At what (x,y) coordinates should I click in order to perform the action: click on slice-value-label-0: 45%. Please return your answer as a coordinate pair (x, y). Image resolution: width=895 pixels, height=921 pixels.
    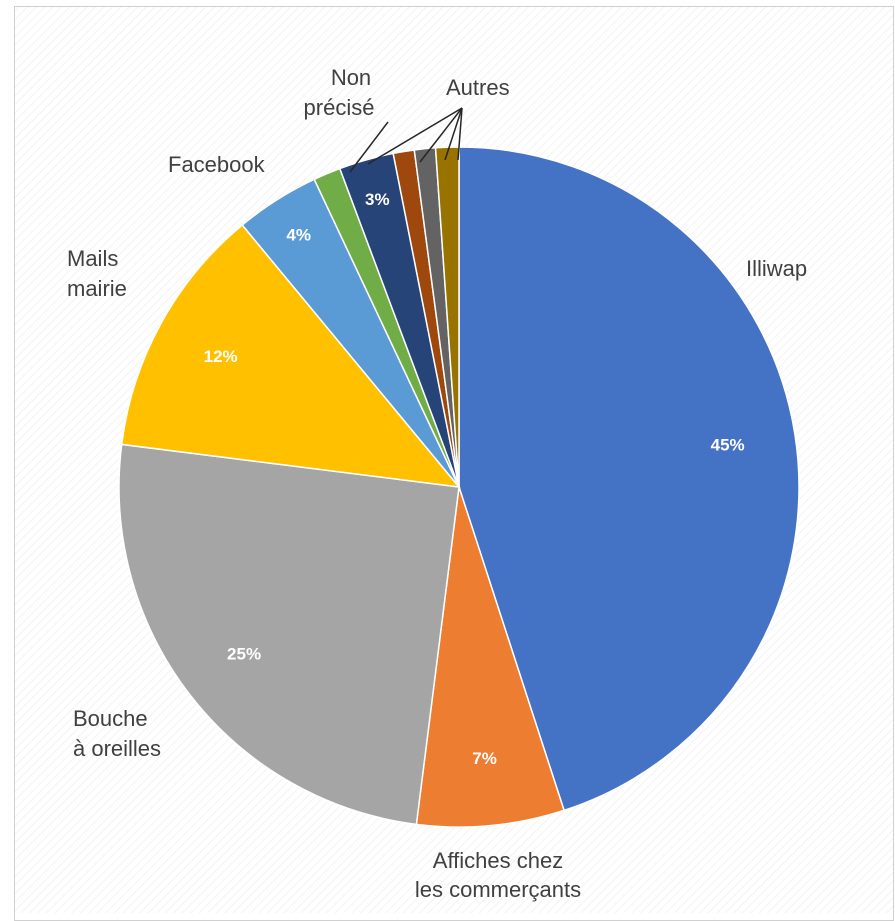
    Looking at the image, I should click on (728, 444).